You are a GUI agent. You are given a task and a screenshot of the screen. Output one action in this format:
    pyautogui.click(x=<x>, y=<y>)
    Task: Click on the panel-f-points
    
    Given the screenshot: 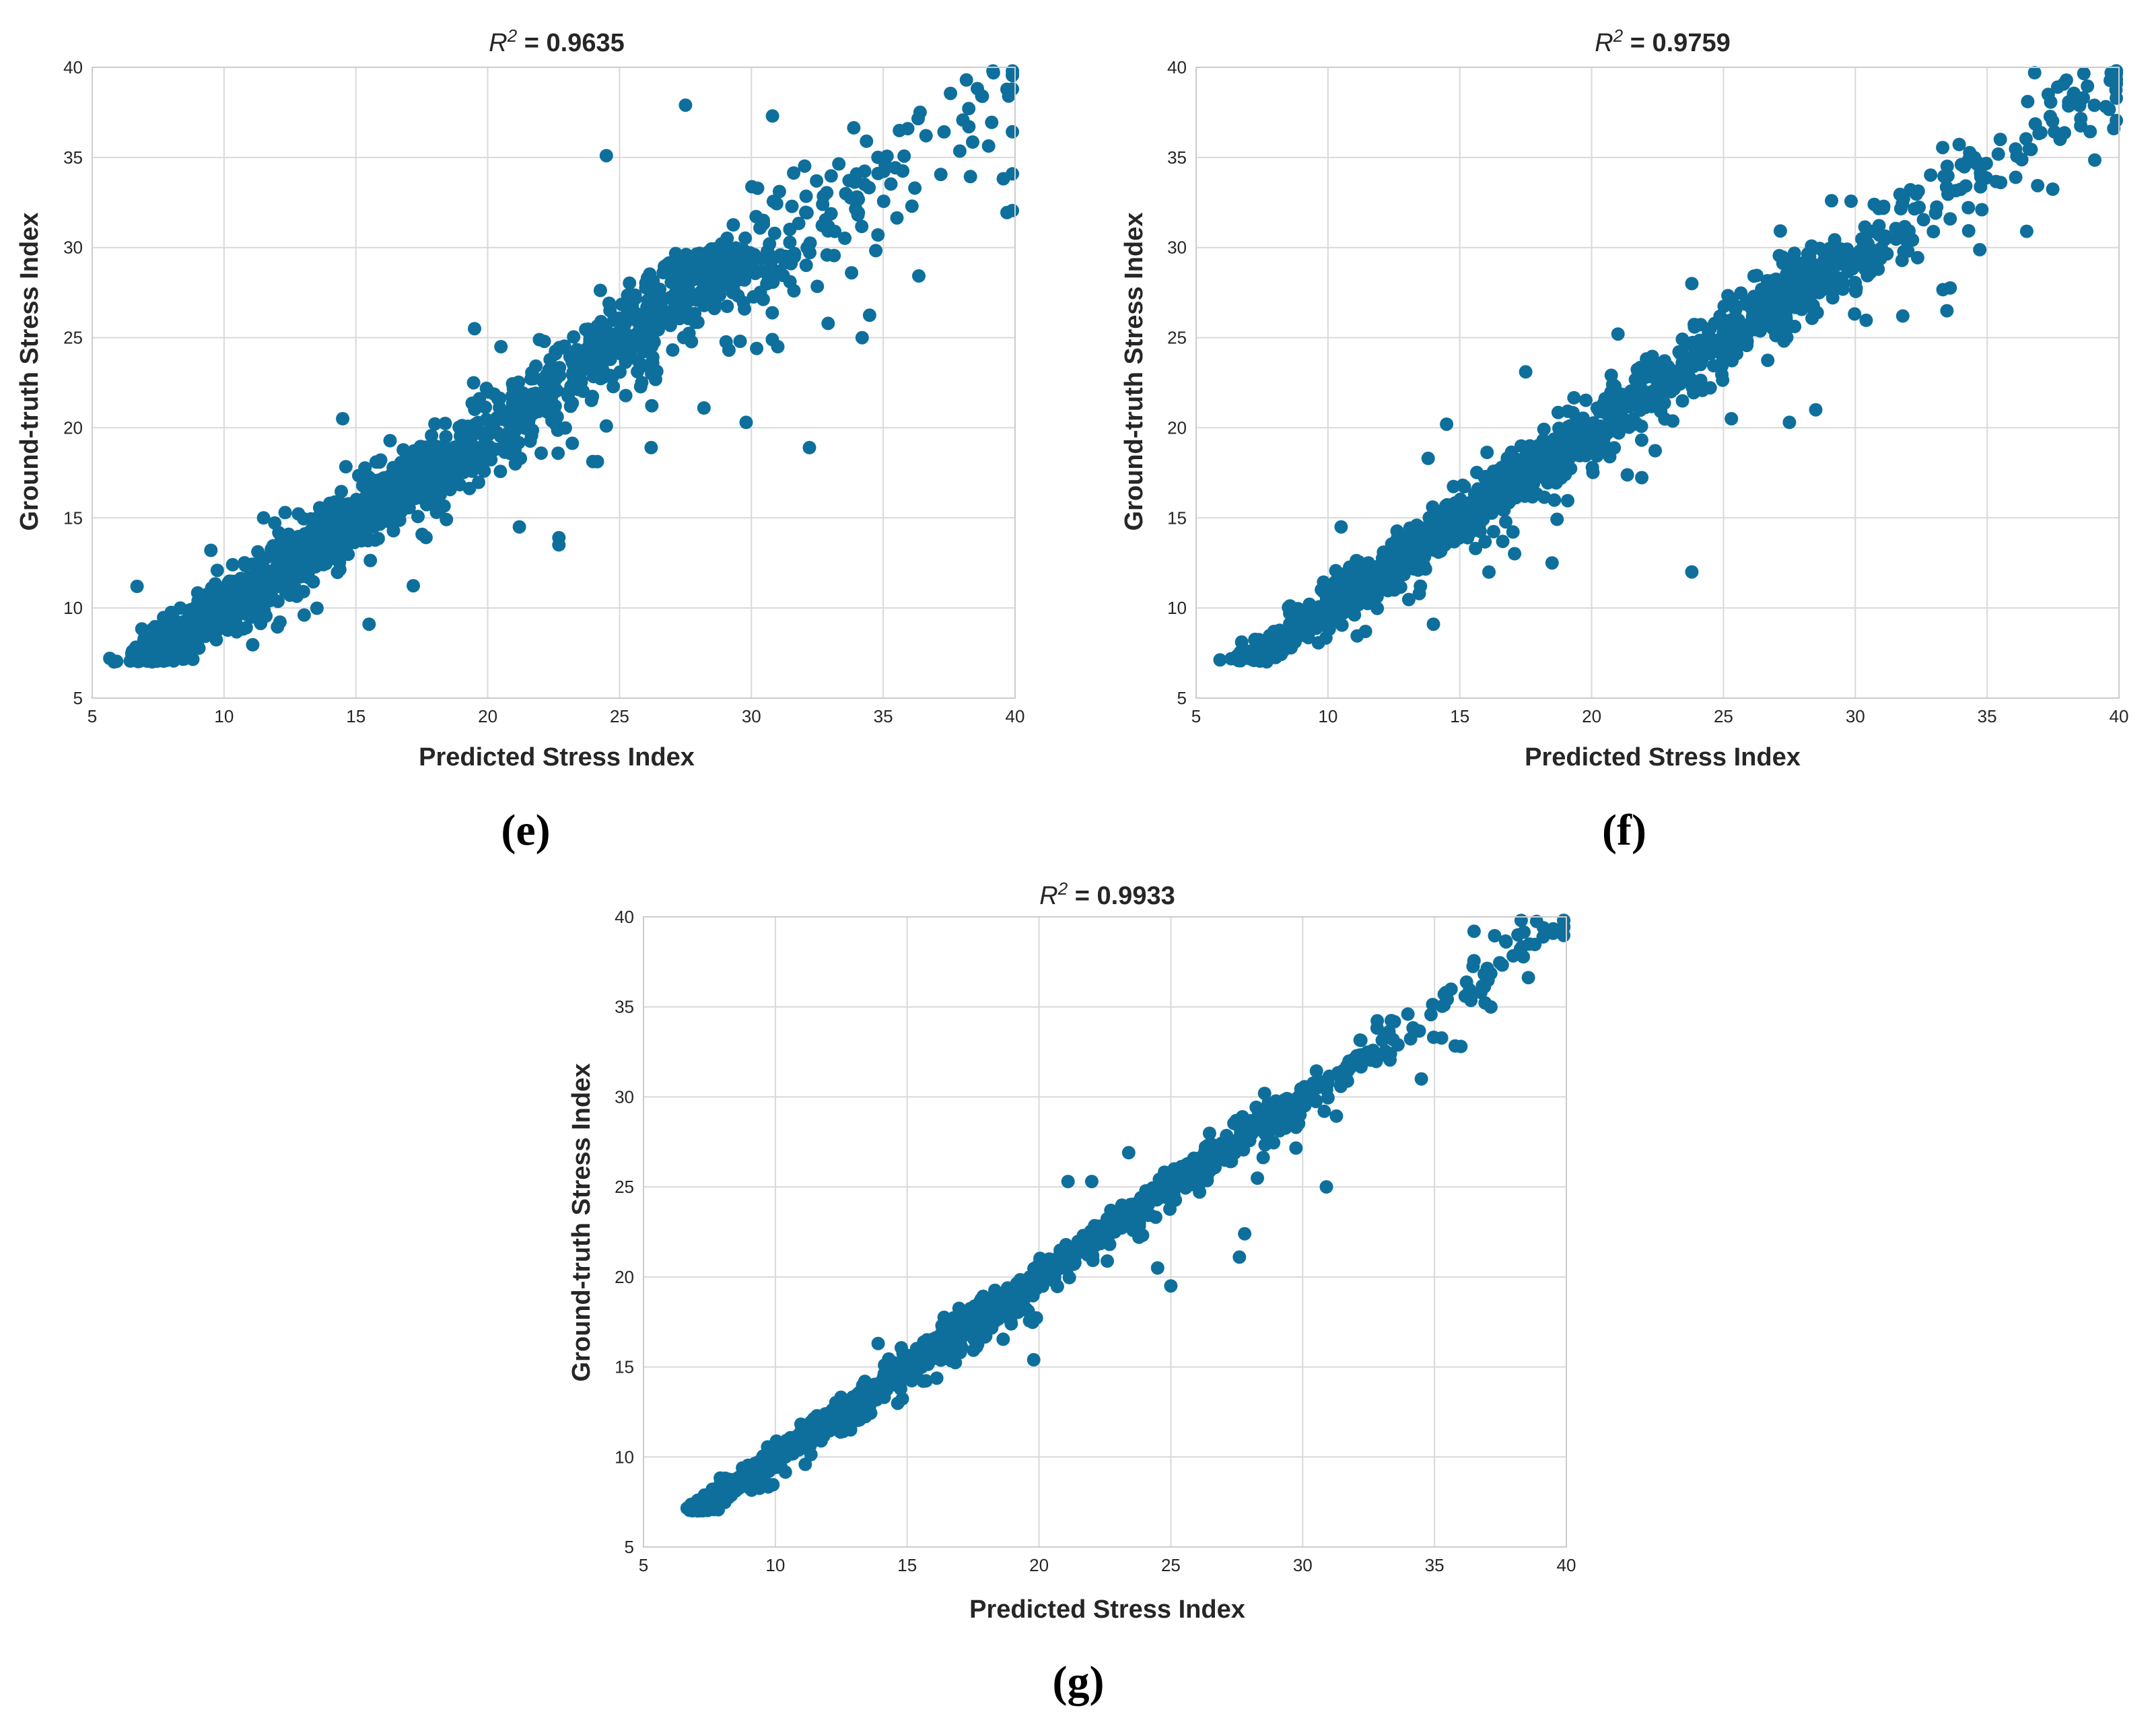 What is the action you would take?
    pyautogui.click(x=1668, y=366)
    